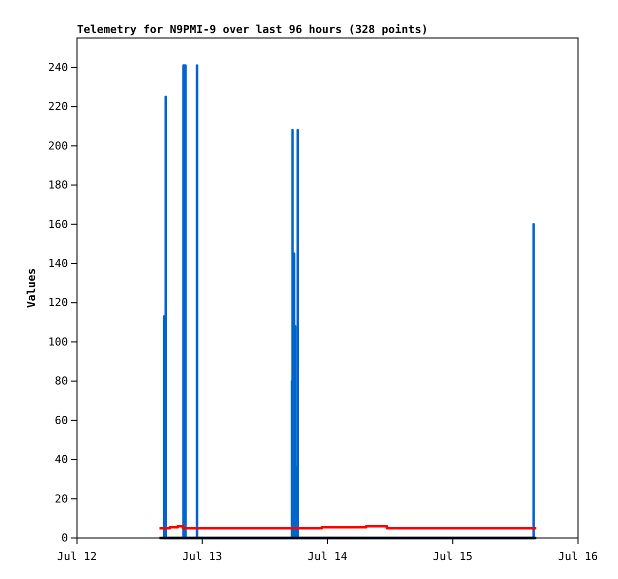 The width and height of the screenshot is (618, 579). What do you see at coordinates (58, 263) in the screenshot?
I see `y-tick-label: 140` at bounding box center [58, 263].